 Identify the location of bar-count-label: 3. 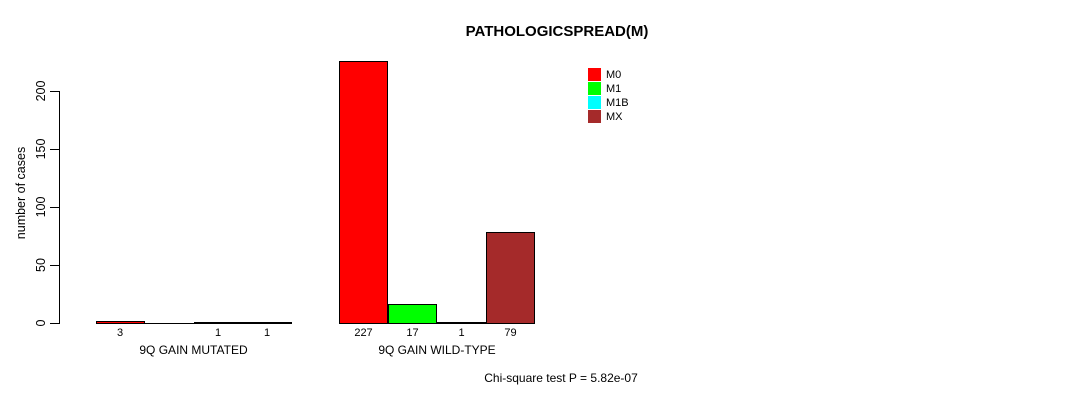
(120, 333).